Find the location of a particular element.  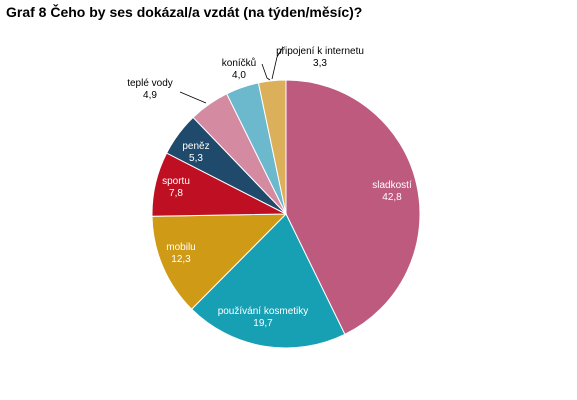

slice-label: sportu 7,8 is located at coordinates (176, 187).